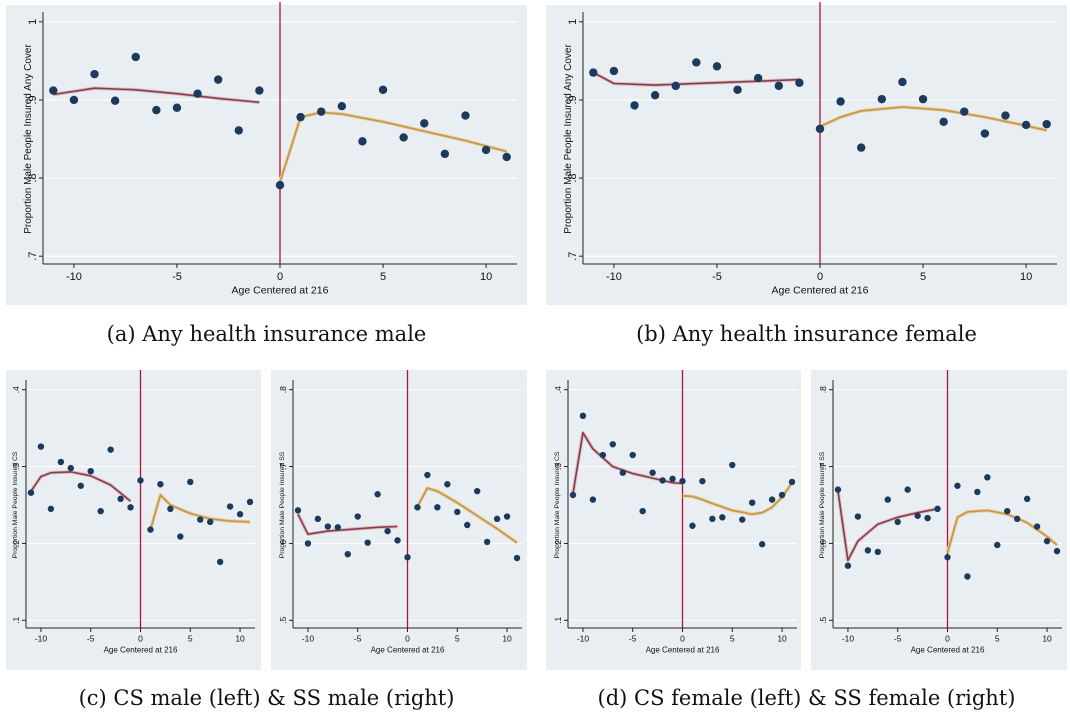  Describe the element at coordinates (696, 78) in the screenshot. I see `fit-left-line-b` at that location.